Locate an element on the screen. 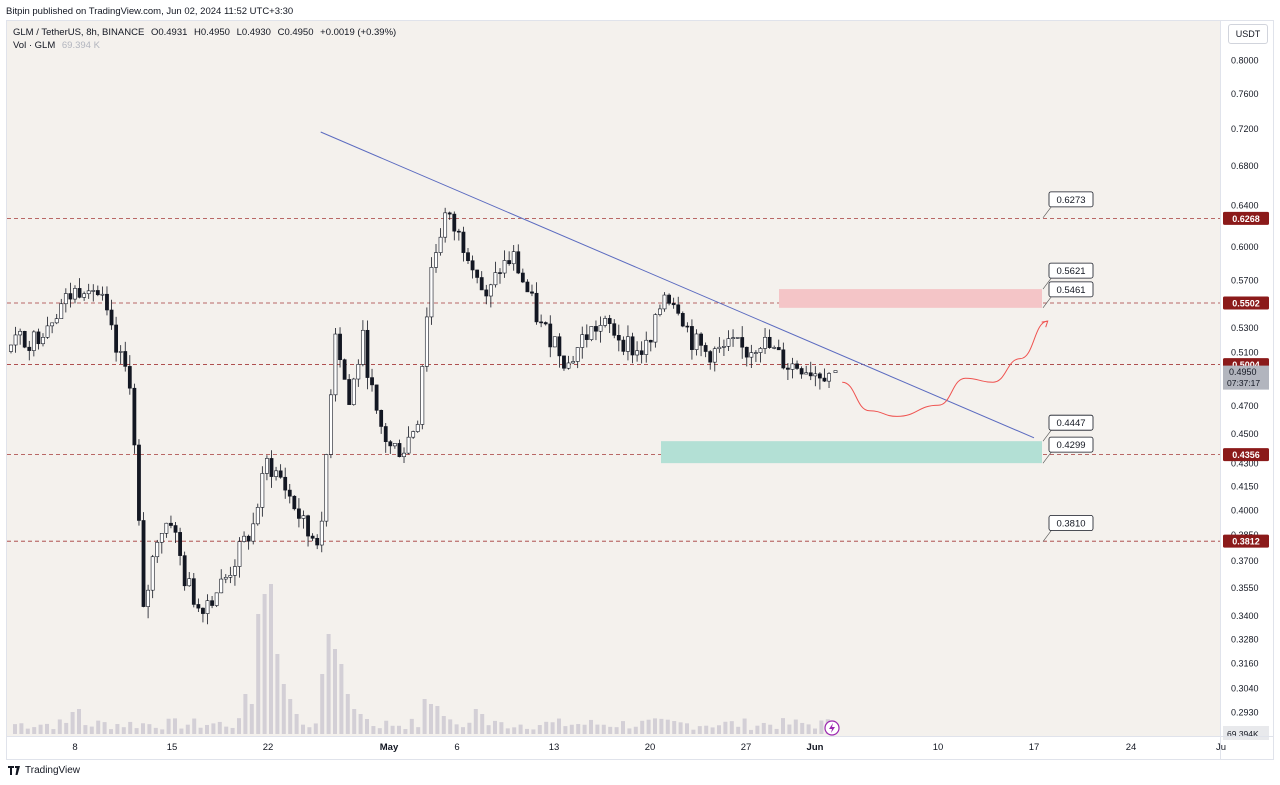 The width and height of the screenshot is (1280, 785). y-tick-label: 0.2930 is located at coordinates (1245, 713).